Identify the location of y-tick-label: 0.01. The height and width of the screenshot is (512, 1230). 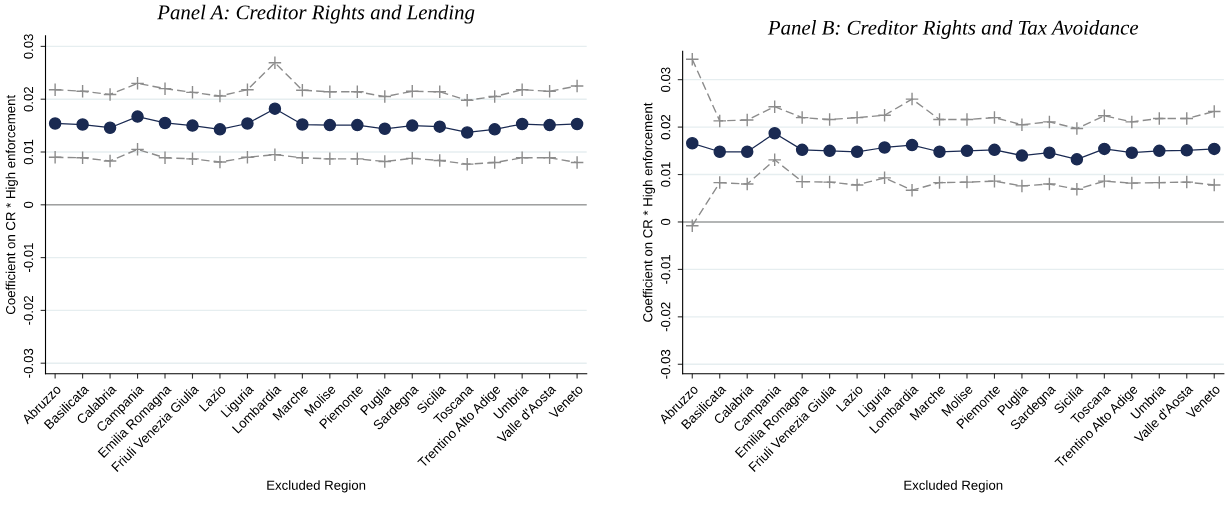
(665, 174).